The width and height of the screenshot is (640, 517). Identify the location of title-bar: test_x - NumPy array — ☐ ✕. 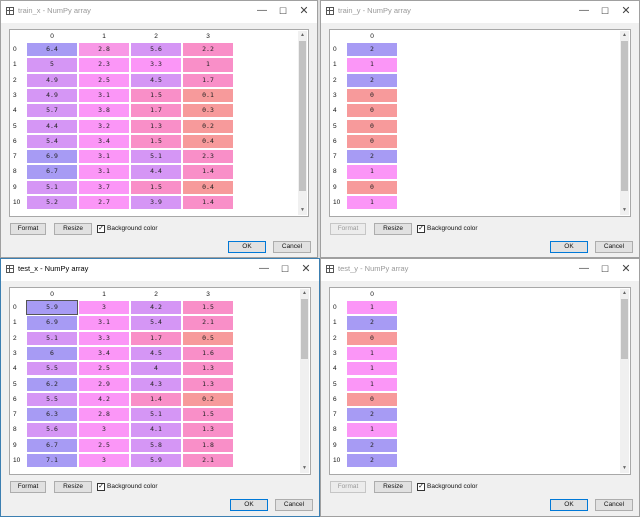
(160, 270).